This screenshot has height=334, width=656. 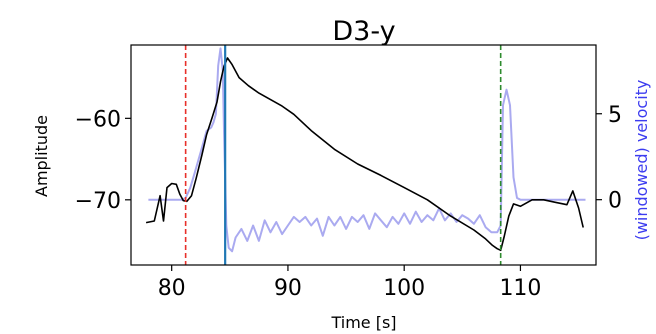 I want to click on x-tick-label: 80, so click(x=172, y=288).